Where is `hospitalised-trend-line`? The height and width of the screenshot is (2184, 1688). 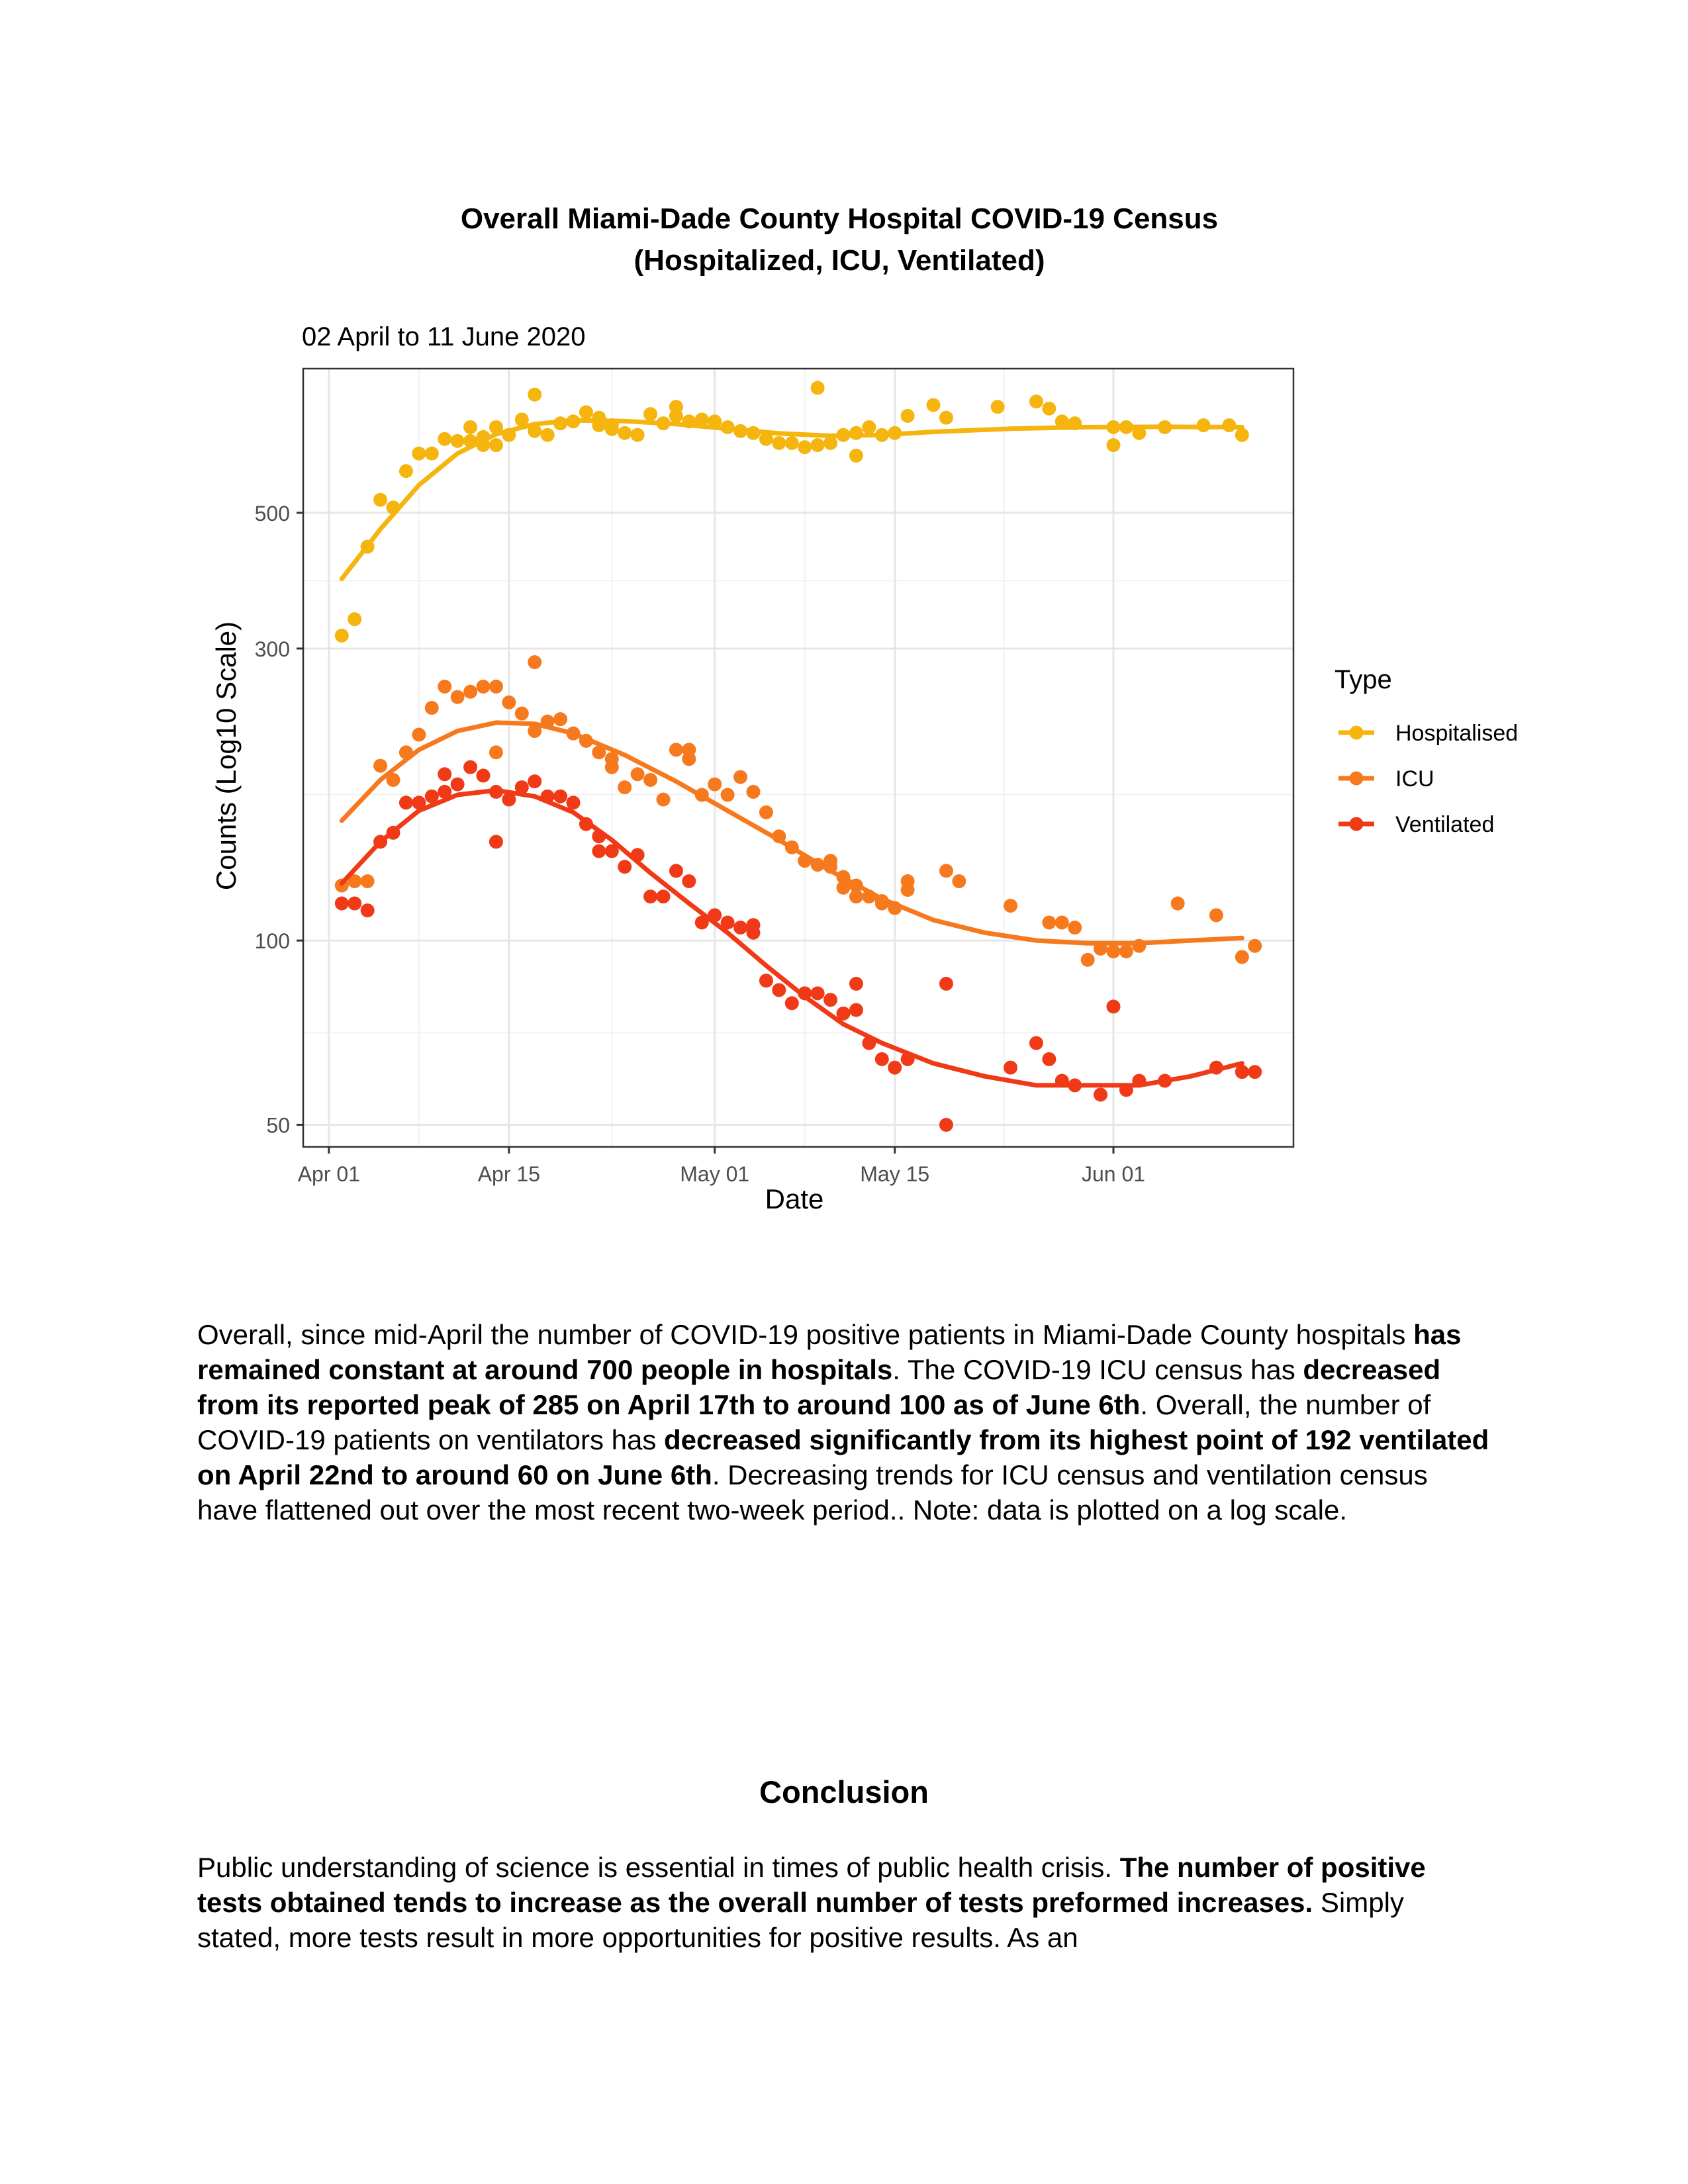
hospitalised-trend-line is located at coordinates (791, 500).